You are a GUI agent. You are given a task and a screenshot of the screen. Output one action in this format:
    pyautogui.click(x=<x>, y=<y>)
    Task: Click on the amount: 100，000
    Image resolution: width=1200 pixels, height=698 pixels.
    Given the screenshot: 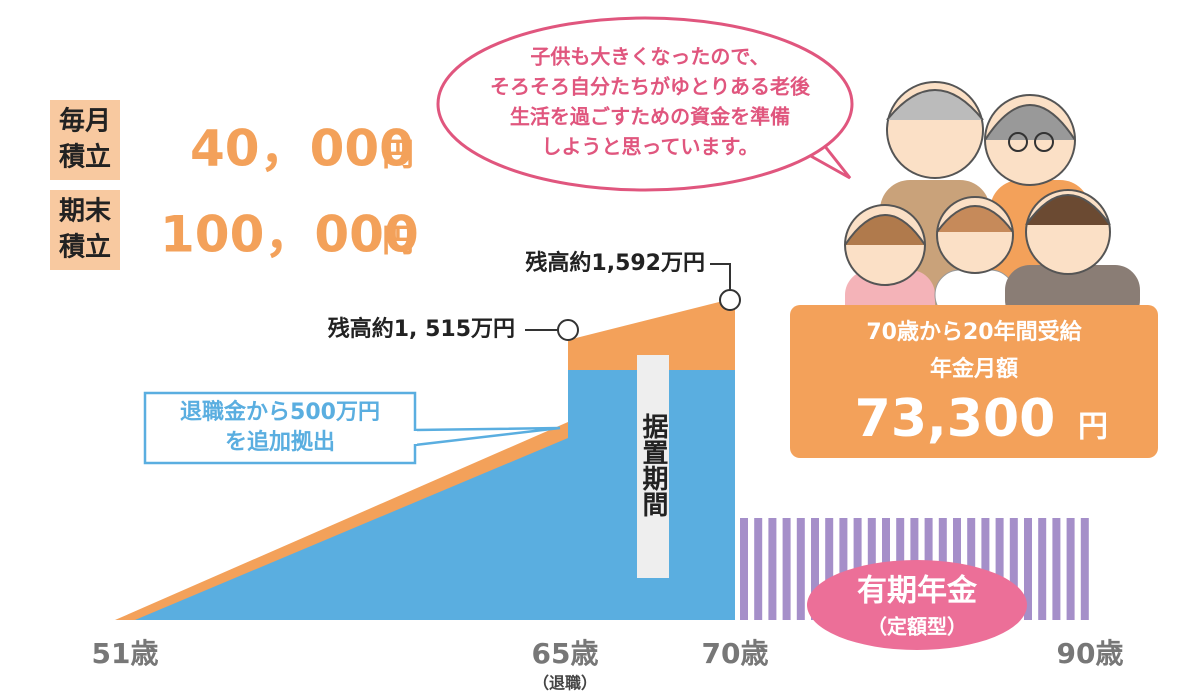 What is the action you would take?
    pyautogui.click(x=289, y=235)
    